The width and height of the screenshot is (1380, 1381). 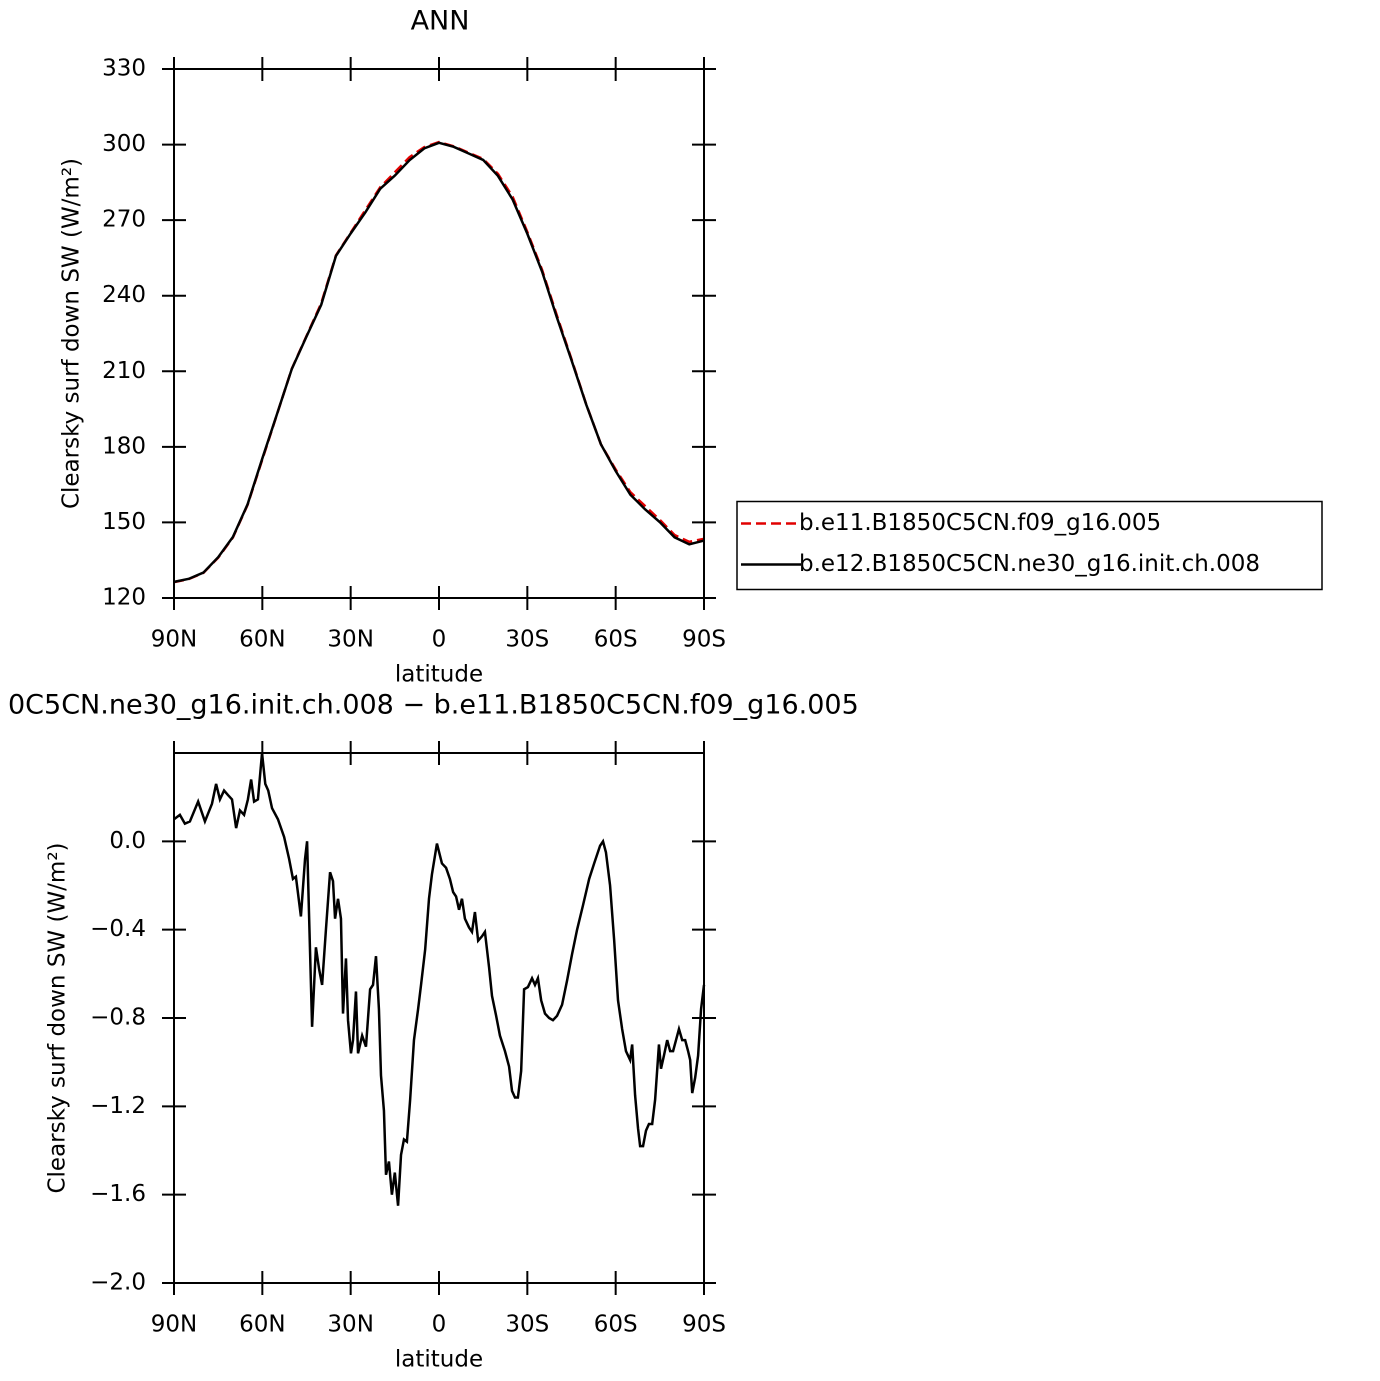 What do you see at coordinates (124, 220) in the screenshot?
I see `y-tick-label: 270` at bounding box center [124, 220].